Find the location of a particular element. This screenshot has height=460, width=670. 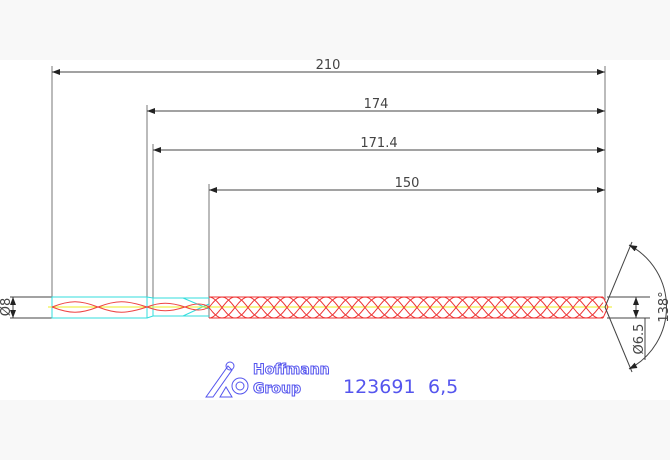

dim-drill-diameter: Ø6.5 is located at coordinates (639, 339).